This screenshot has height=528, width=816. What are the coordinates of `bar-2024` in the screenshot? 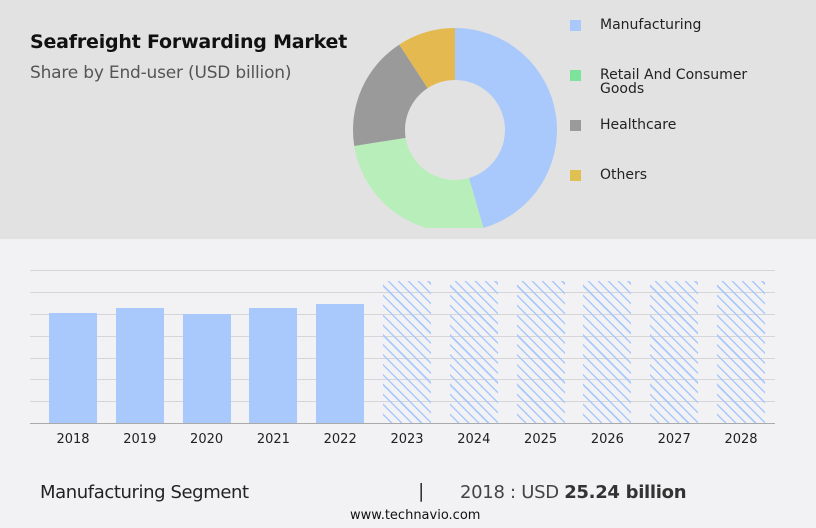 It's located at (473, 351).